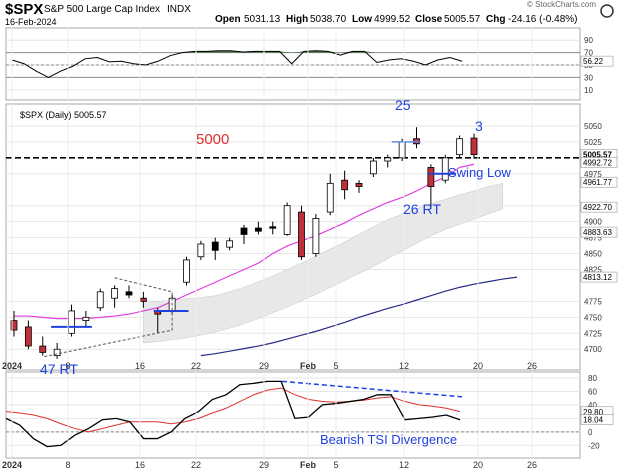 This screenshot has height=473, width=618. Describe the element at coordinates (593, 126) in the screenshot. I see `price-tick-label: 5050` at that location.